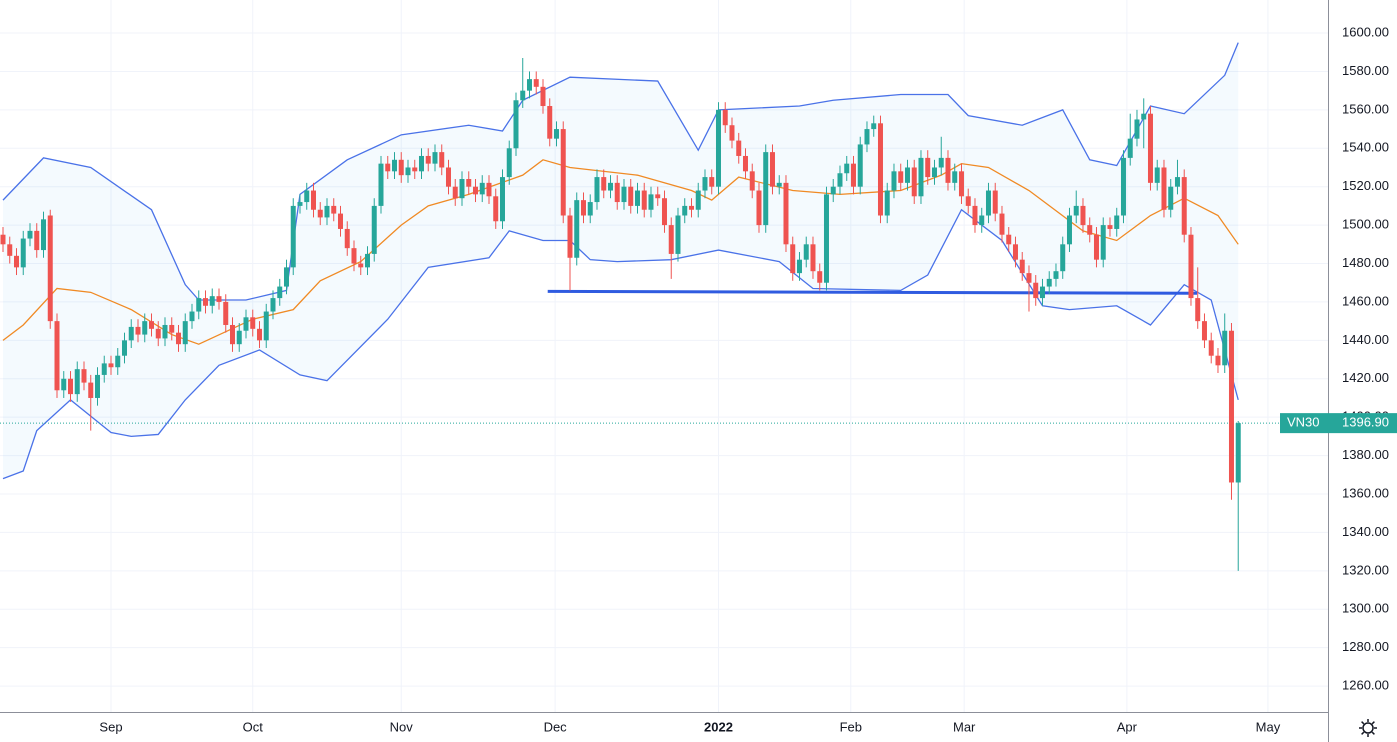 The height and width of the screenshot is (742, 1397). What do you see at coordinates (851, 726) in the screenshot?
I see `x-tick-label: Feb` at bounding box center [851, 726].